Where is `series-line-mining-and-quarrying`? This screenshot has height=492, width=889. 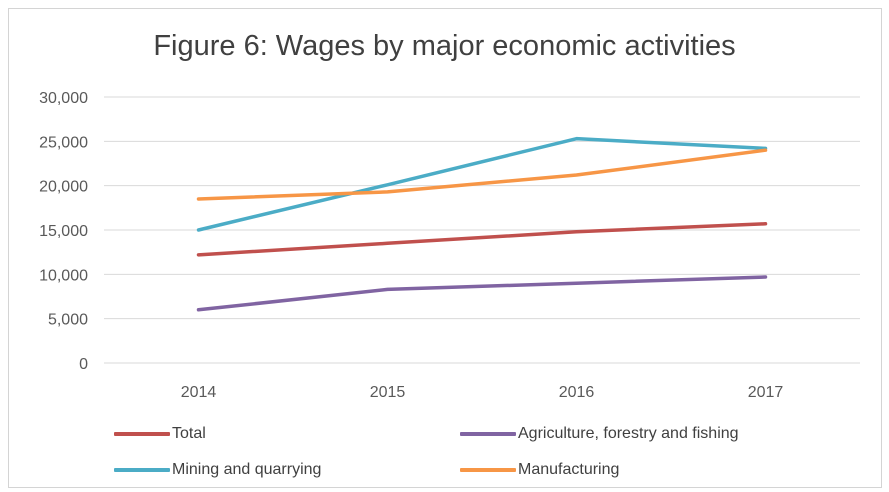
series-line-mining-and-quarrying is located at coordinates (482, 184).